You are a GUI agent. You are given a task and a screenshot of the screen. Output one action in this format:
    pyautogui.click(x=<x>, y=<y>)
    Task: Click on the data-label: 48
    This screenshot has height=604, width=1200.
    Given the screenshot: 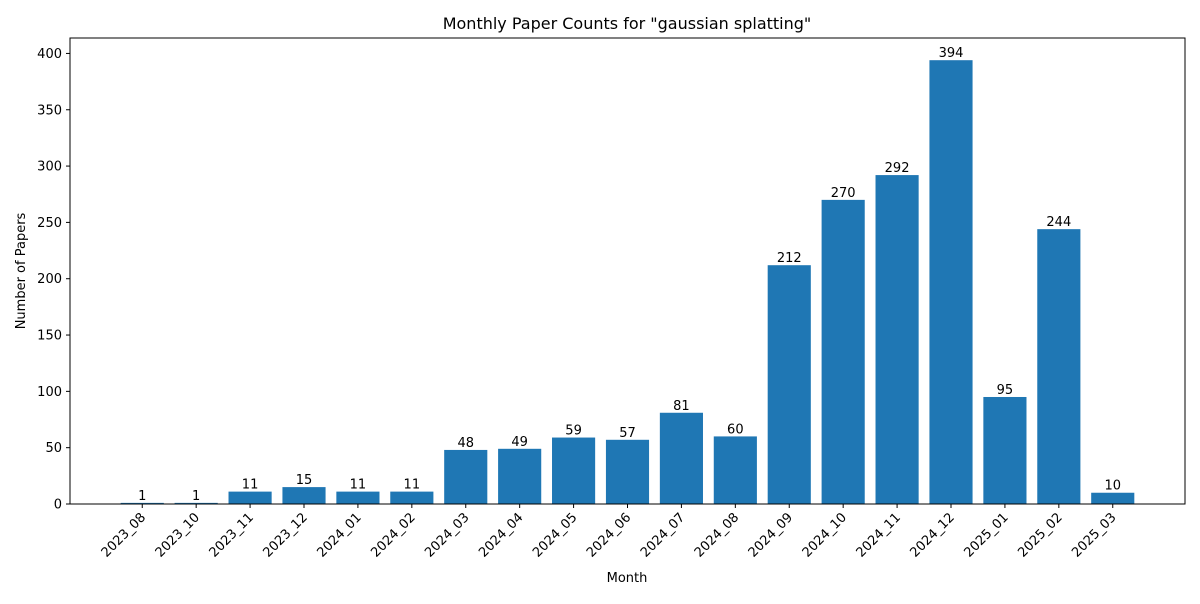 What is the action you would take?
    pyautogui.click(x=465, y=443)
    